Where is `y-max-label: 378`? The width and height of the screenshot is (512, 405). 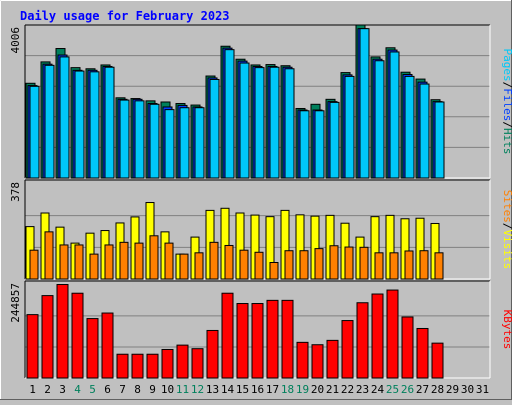
y-max-label: 378 is located at coordinates (15, 192).